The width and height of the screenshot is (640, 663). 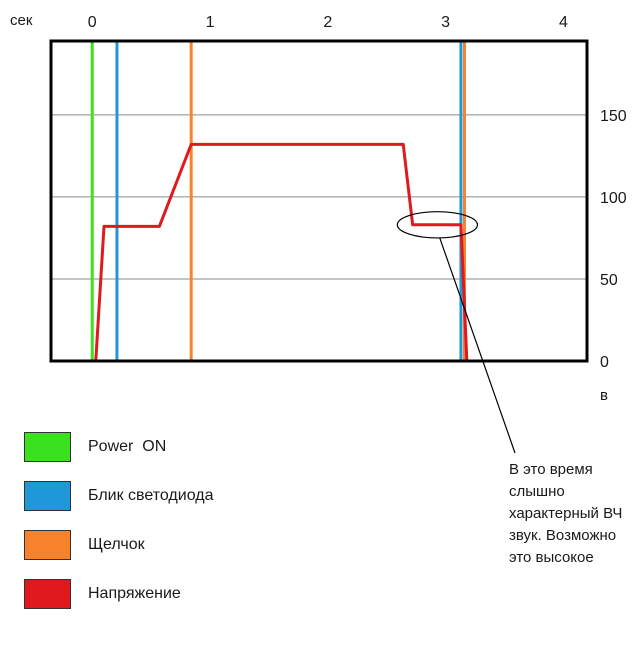 What do you see at coordinates (477, 345) in the screenshot?
I see `pointer-line` at bounding box center [477, 345].